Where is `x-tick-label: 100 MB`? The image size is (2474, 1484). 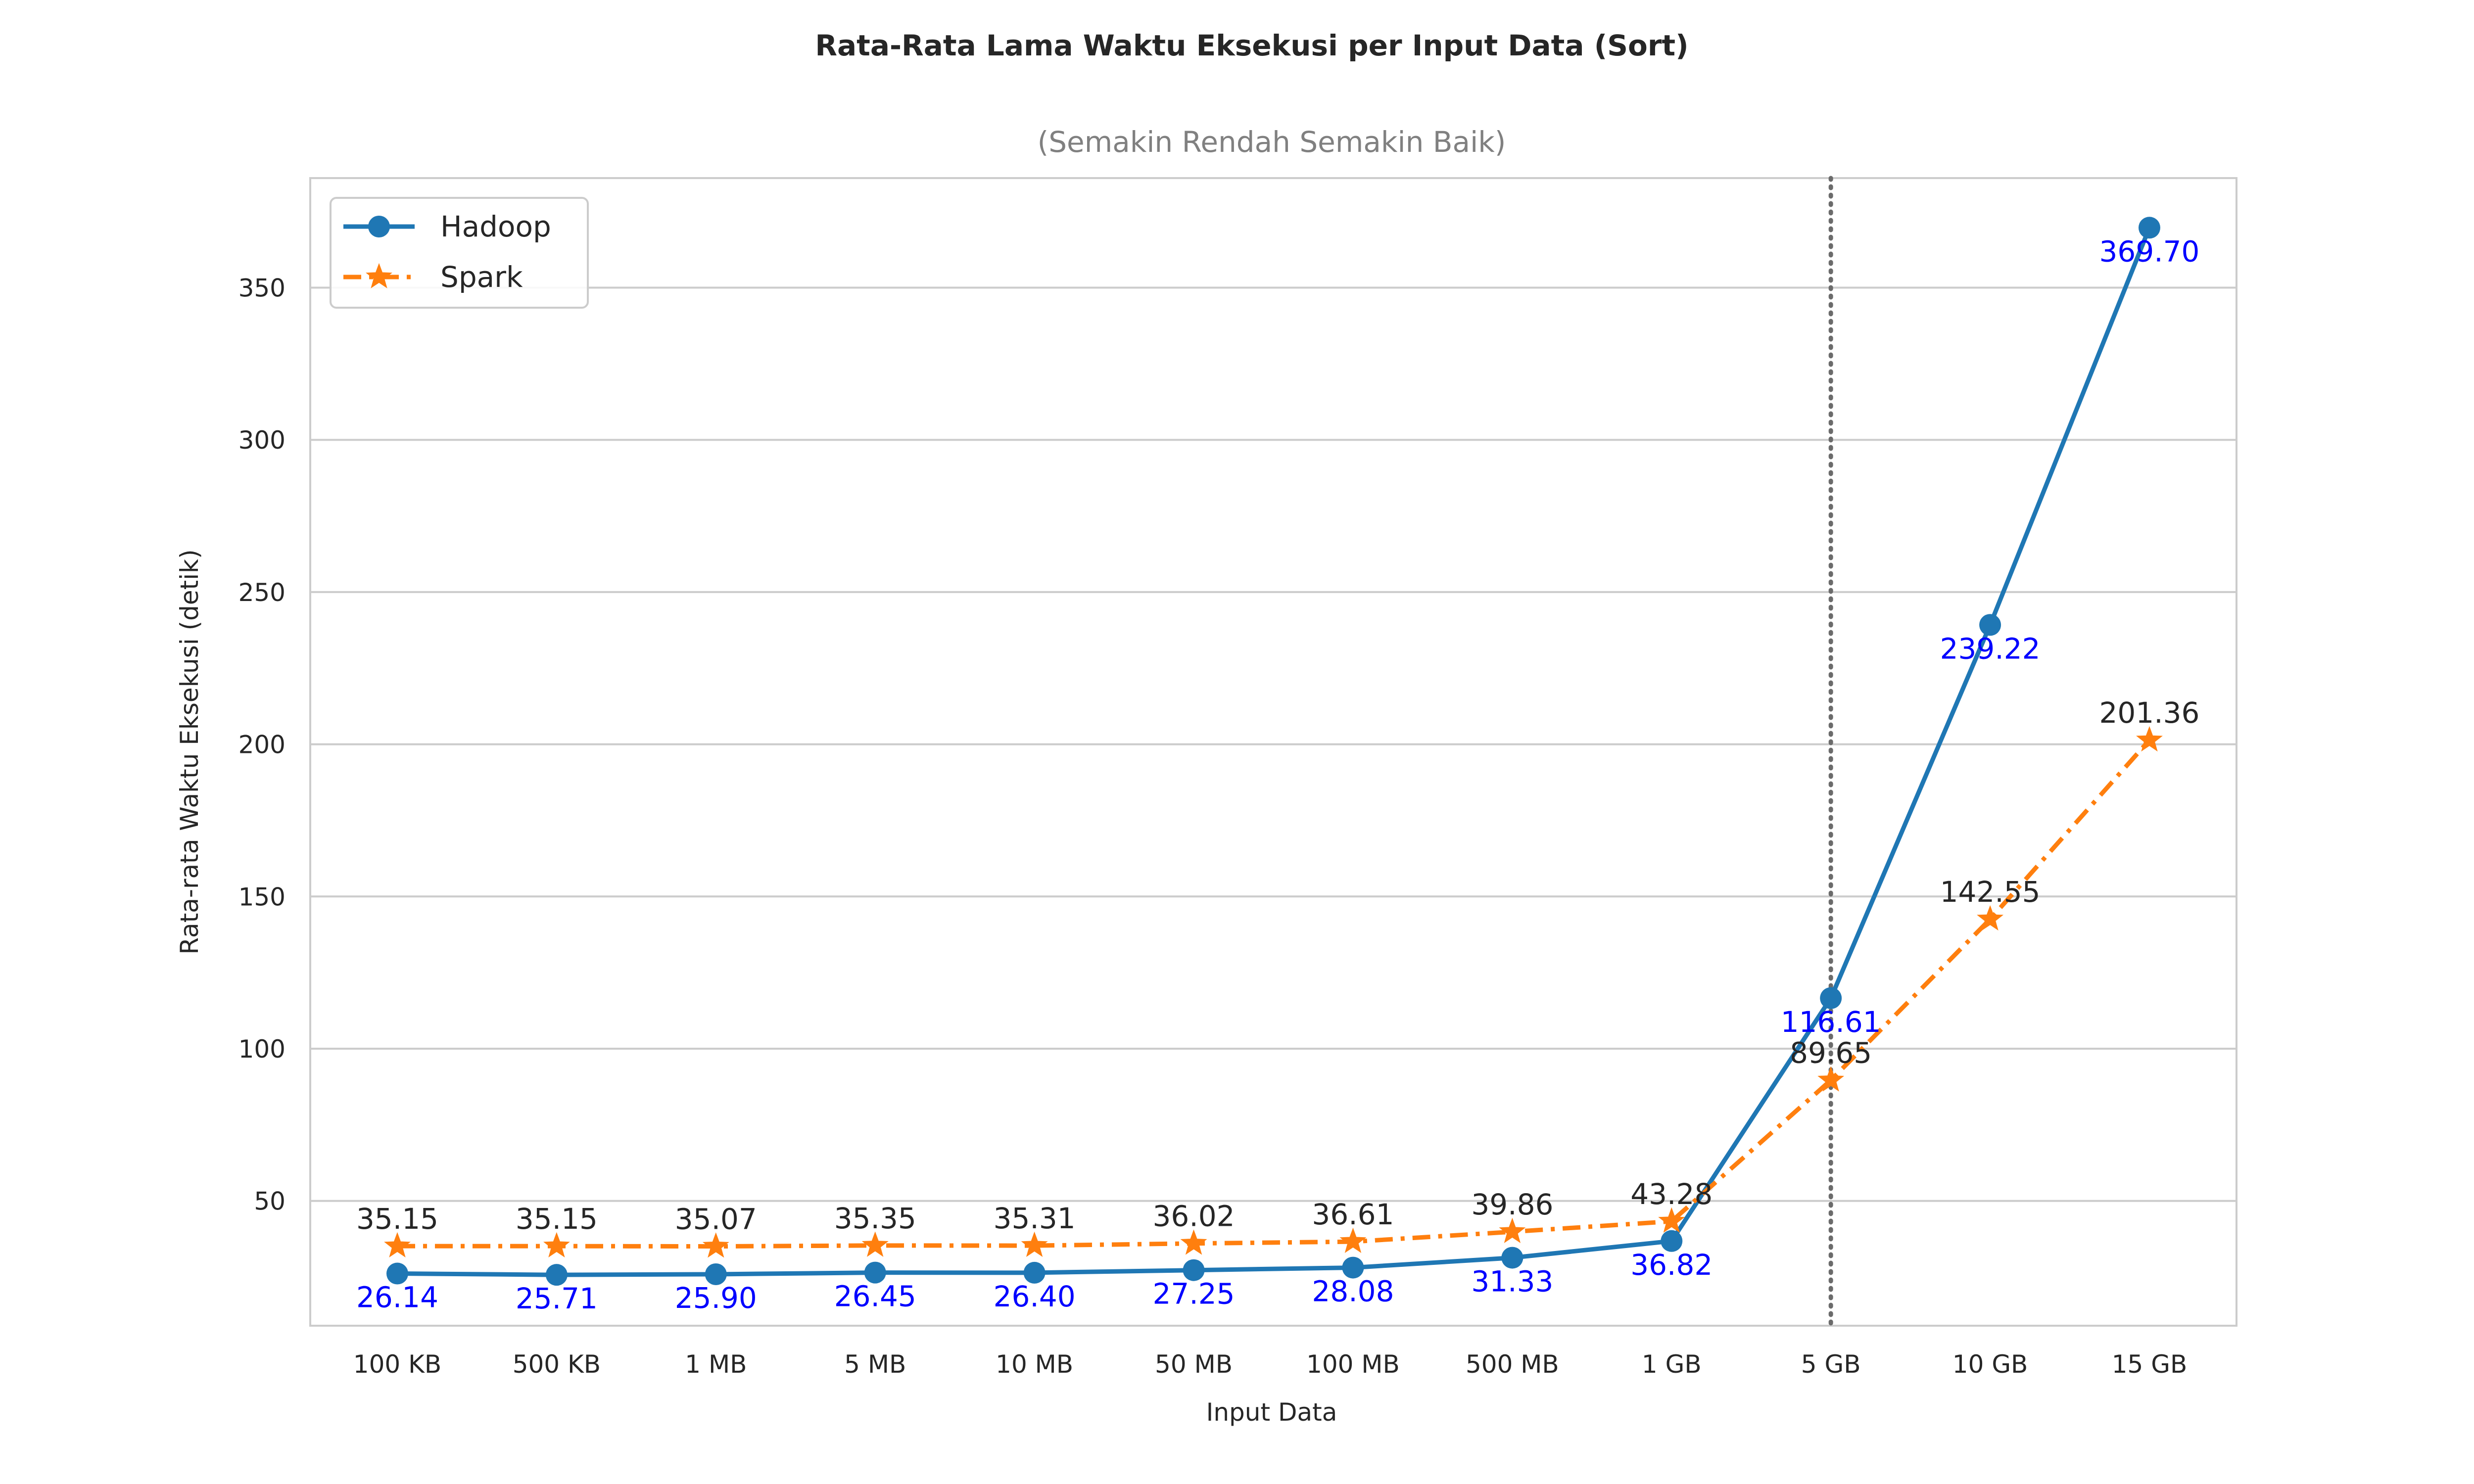 x-tick-label: 100 MB is located at coordinates (1353, 1364).